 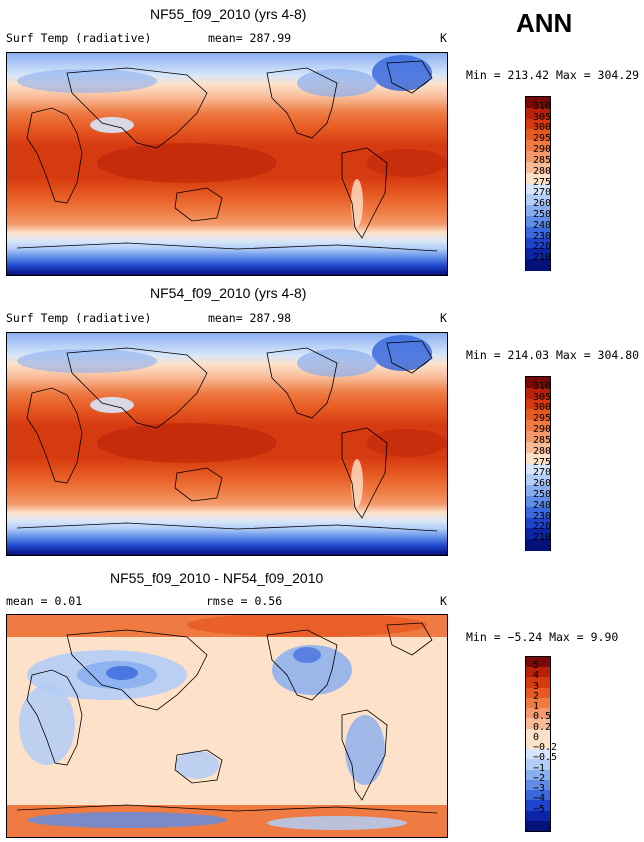 I want to click on season-label: ANN, so click(x=544, y=23).